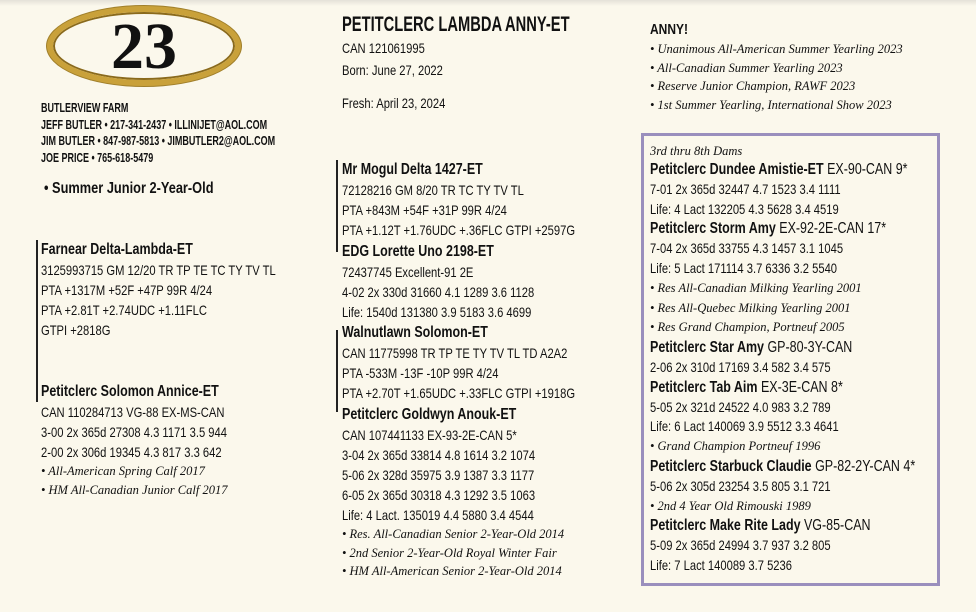 Image resolution: width=976 pixels, height=612 pixels. What do you see at coordinates (745, 188) in the screenshot?
I see `dam-entry-line: 7-01 2x 365d 32447 4.7 1523 3.4 1111` at bounding box center [745, 188].